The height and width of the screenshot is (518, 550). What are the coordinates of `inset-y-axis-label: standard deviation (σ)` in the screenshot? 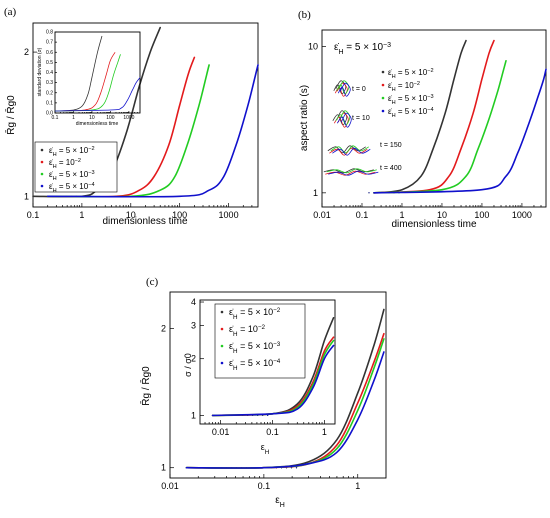 It's located at (40, 71).